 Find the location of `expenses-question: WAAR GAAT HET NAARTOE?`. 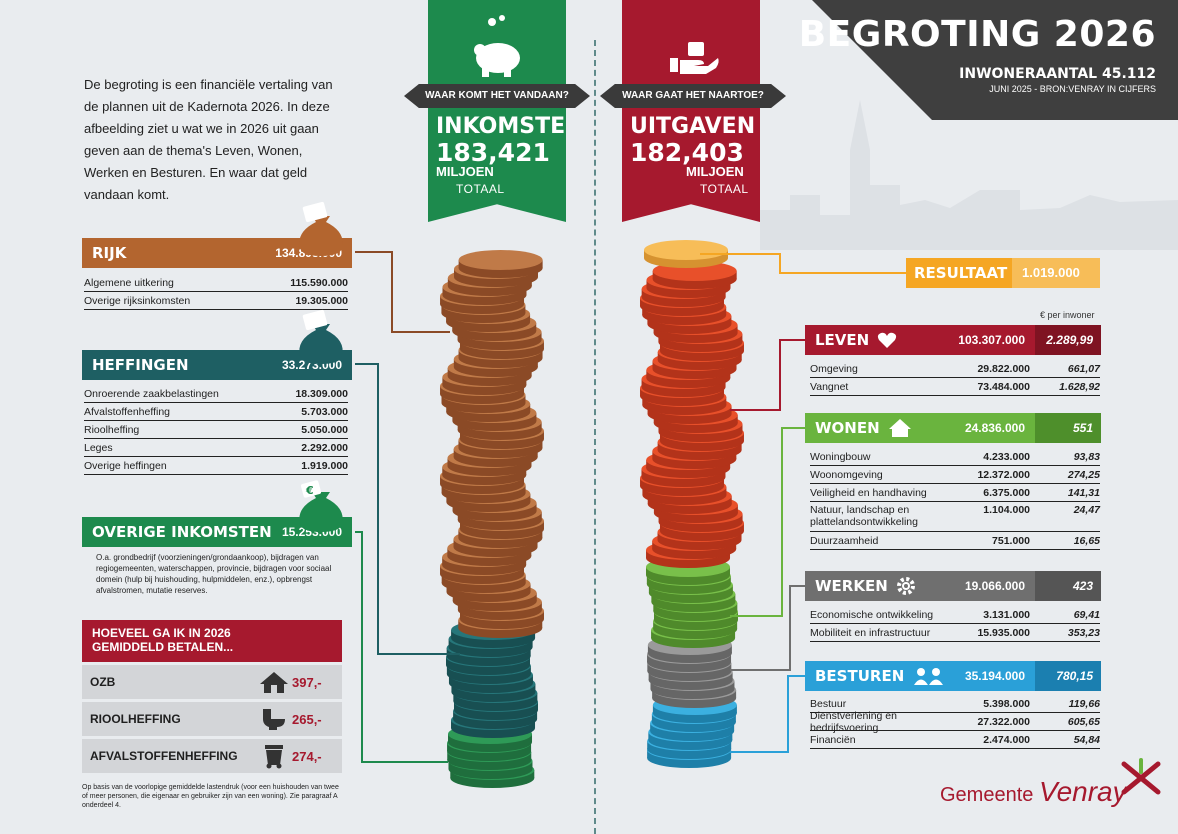

expenses-question: WAAR GAAT HET NAARTOE? is located at coordinates (693, 96).